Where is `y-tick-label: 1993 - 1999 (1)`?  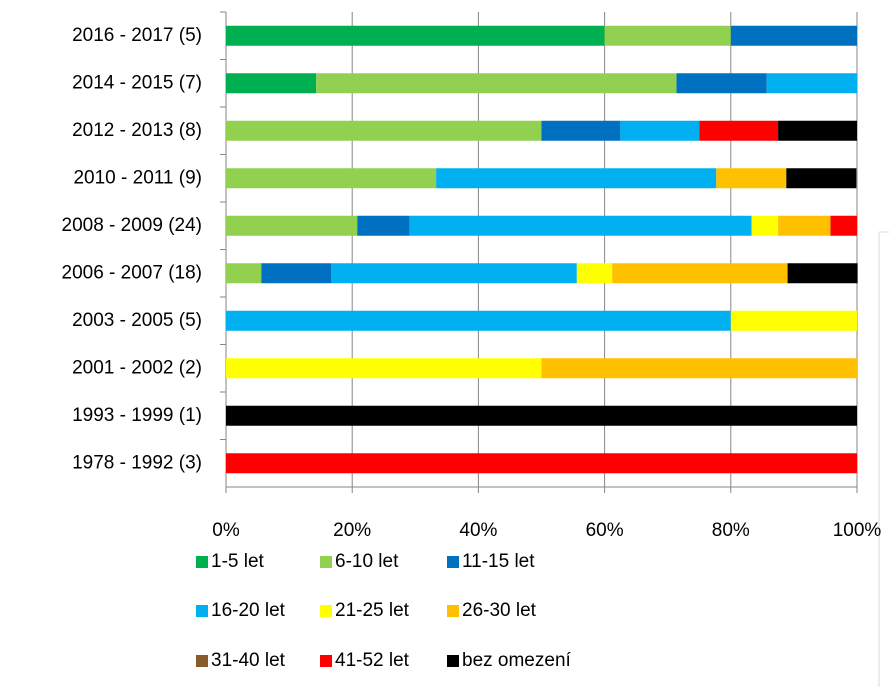 y-tick-label: 1993 - 1999 (1) is located at coordinates (137, 415).